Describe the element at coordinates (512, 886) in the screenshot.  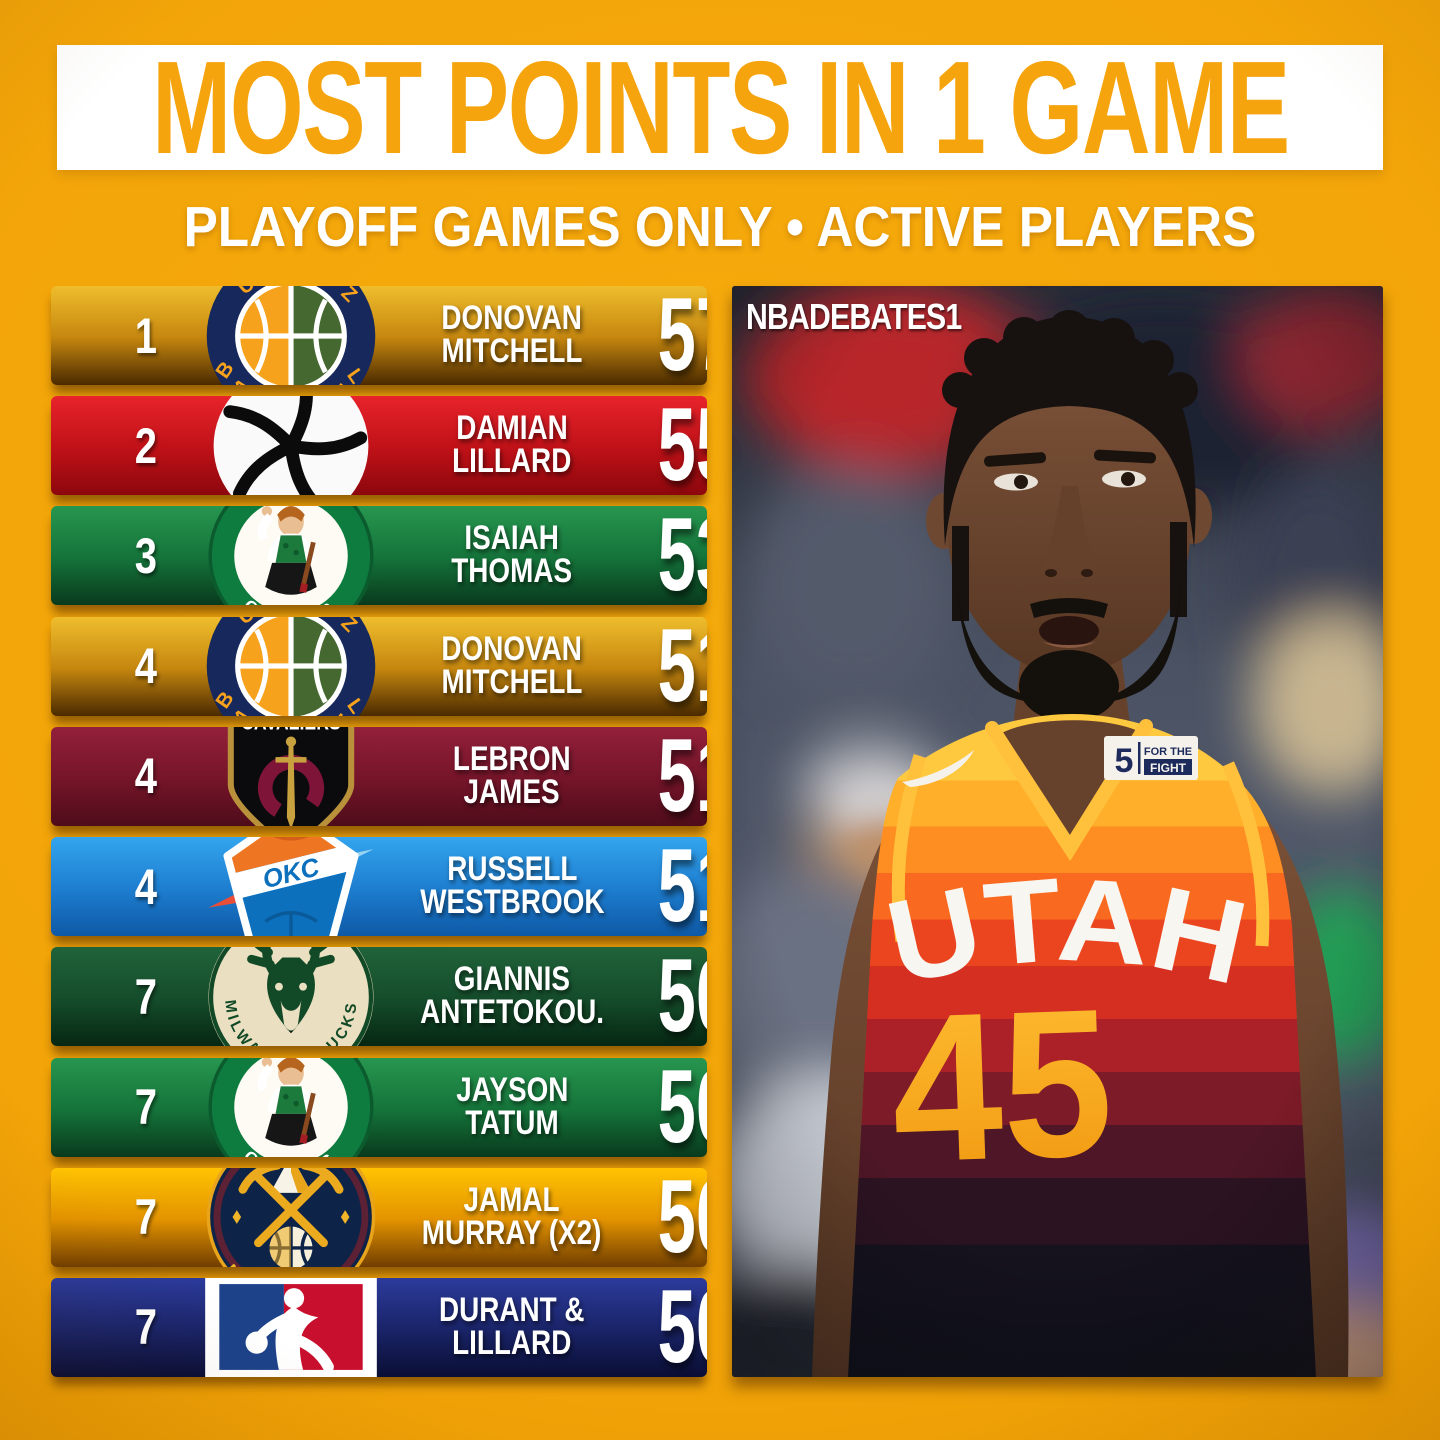
I see `player-name: RUSSELL WESTBROOK` at that location.